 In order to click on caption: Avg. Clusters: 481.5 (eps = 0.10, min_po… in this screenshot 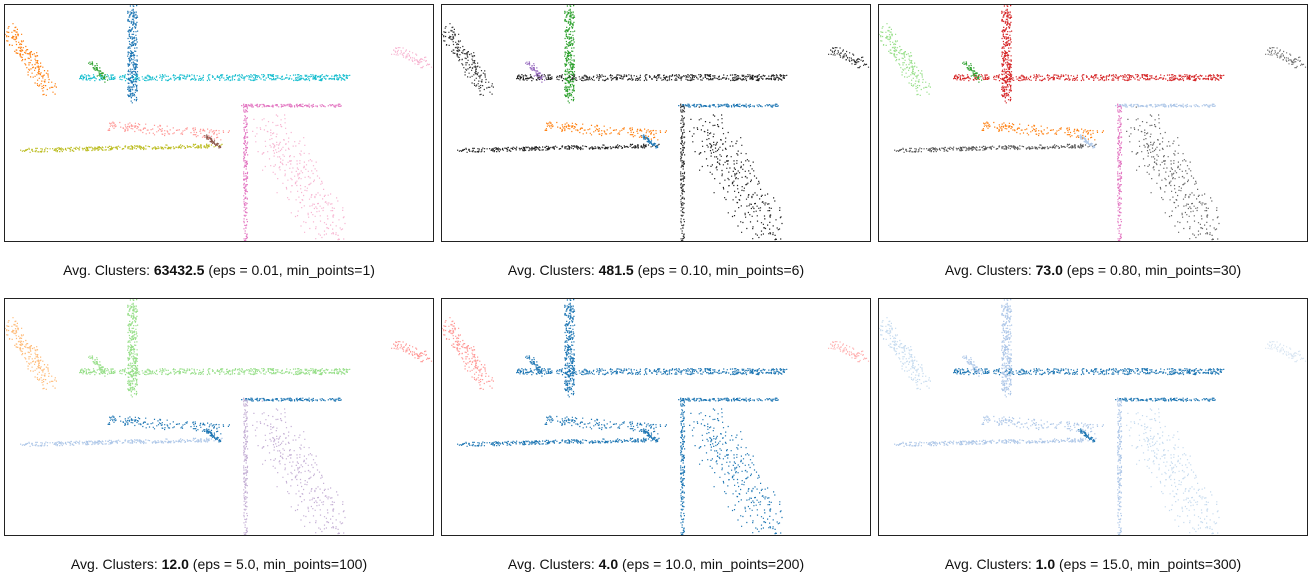, I will do `click(656, 270)`.